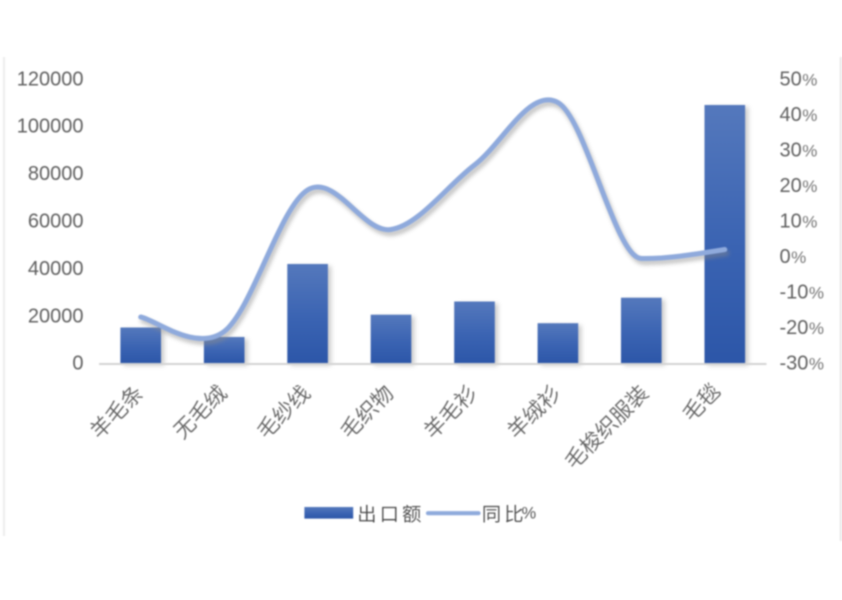  What do you see at coordinates (802, 328) in the screenshot?
I see `svg-text: -20%` at bounding box center [802, 328].